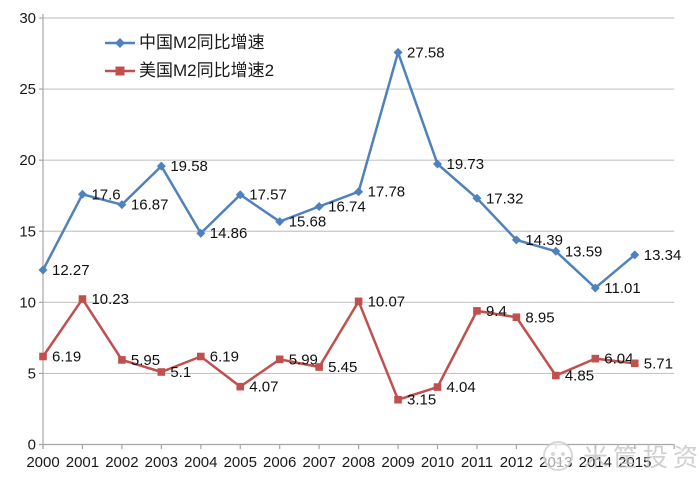 This screenshot has height=491, width=700. What do you see at coordinates (595, 462) in the screenshot?
I see `x-axis-label: 2014` at bounding box center [595, 462].